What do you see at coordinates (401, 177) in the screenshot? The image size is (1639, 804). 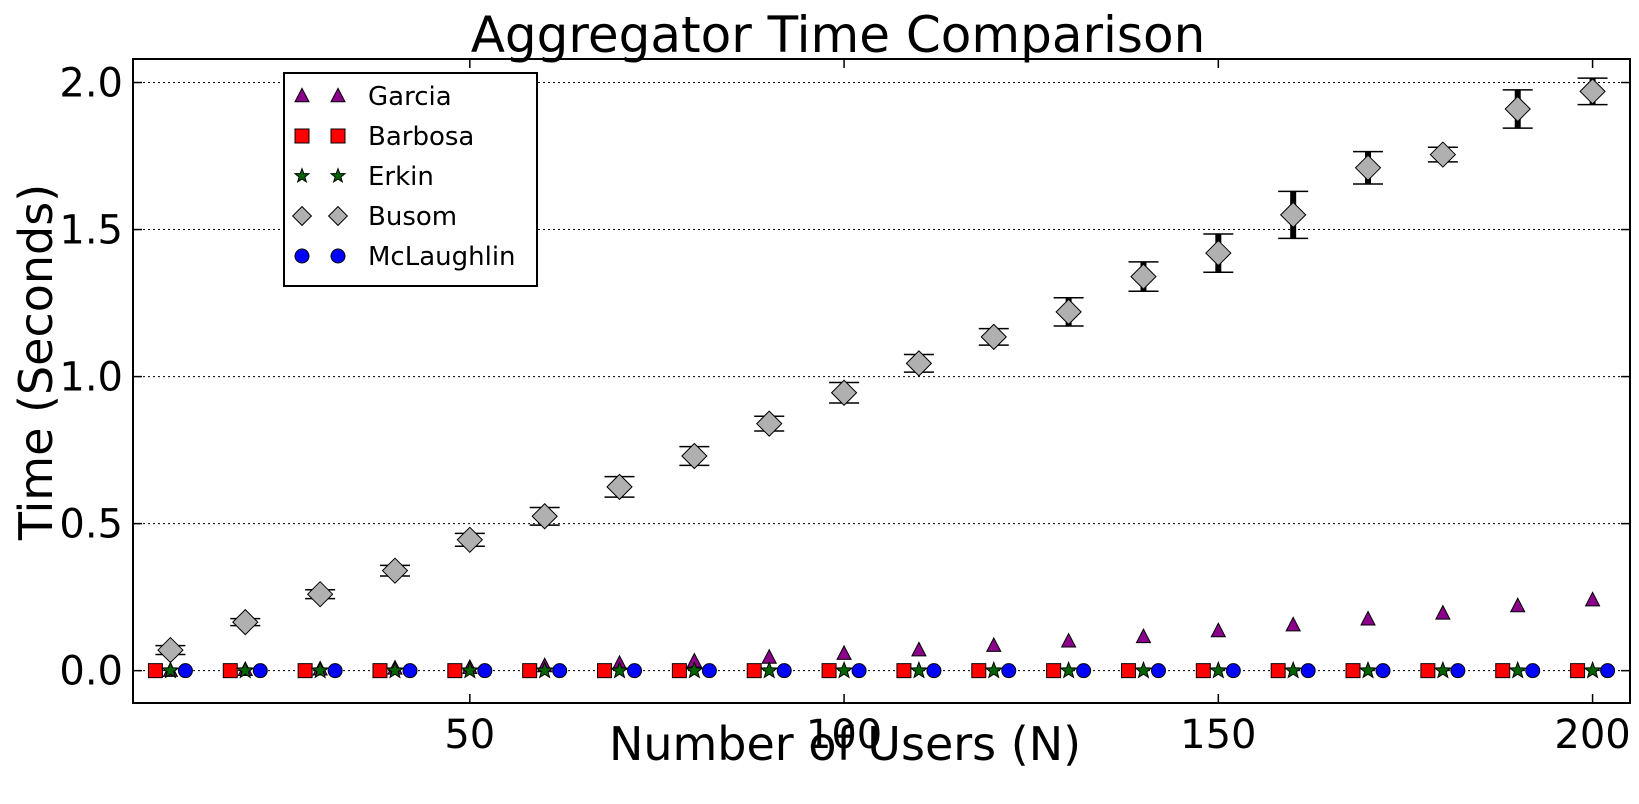 I see `legend-label: Erkin` at bounding box center [401, 177].